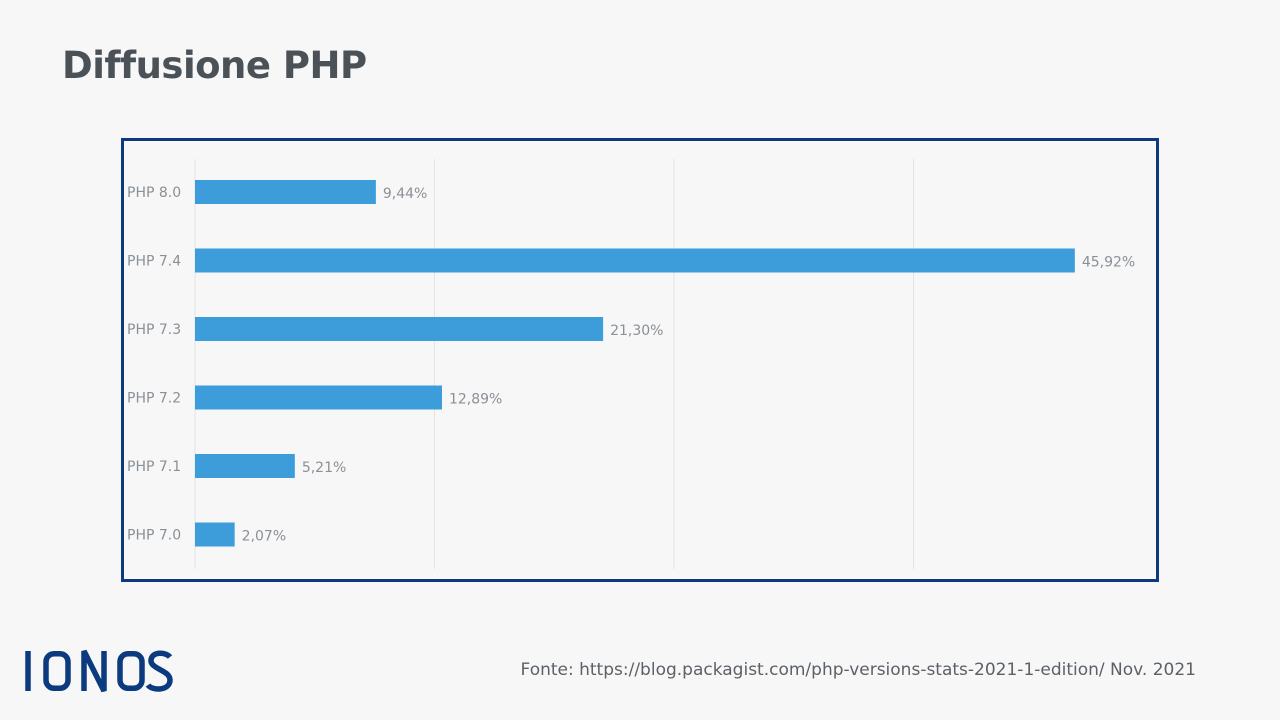 This screenshot has width=1280, height=720. I want to click on category-label: PHP 7.0, so click(154, 536).